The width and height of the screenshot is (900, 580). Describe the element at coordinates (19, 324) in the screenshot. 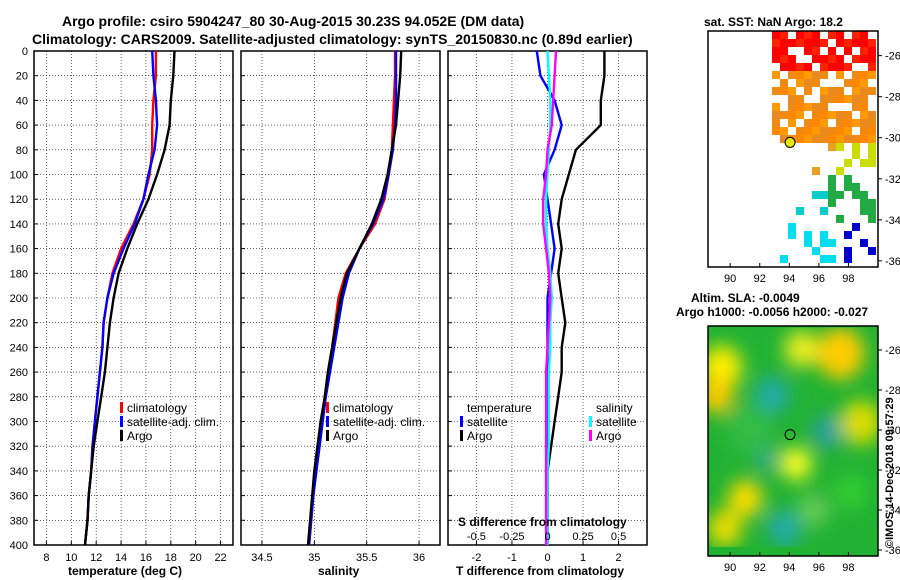

I see `depth-tick-label: 220` at that location.